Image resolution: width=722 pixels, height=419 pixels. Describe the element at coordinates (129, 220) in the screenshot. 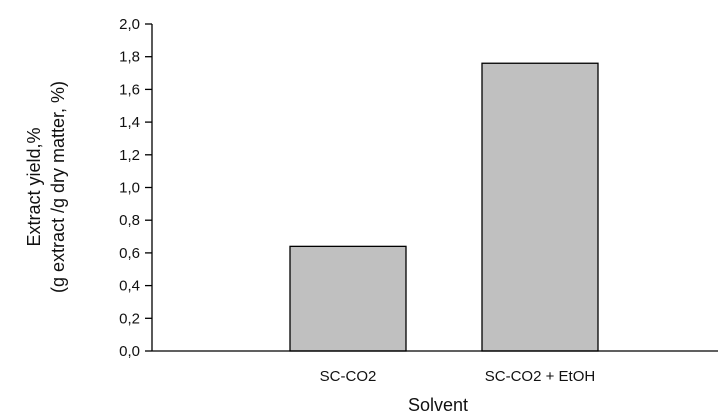

I see `y-tick-label: 0,8` at that location.